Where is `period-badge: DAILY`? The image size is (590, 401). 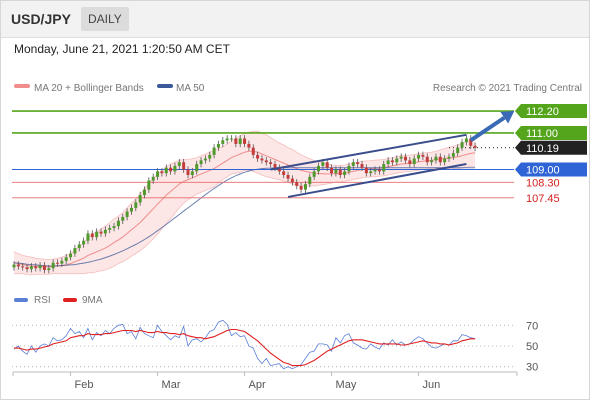
period-badge: DAILY is located at coordinates (105, 19).